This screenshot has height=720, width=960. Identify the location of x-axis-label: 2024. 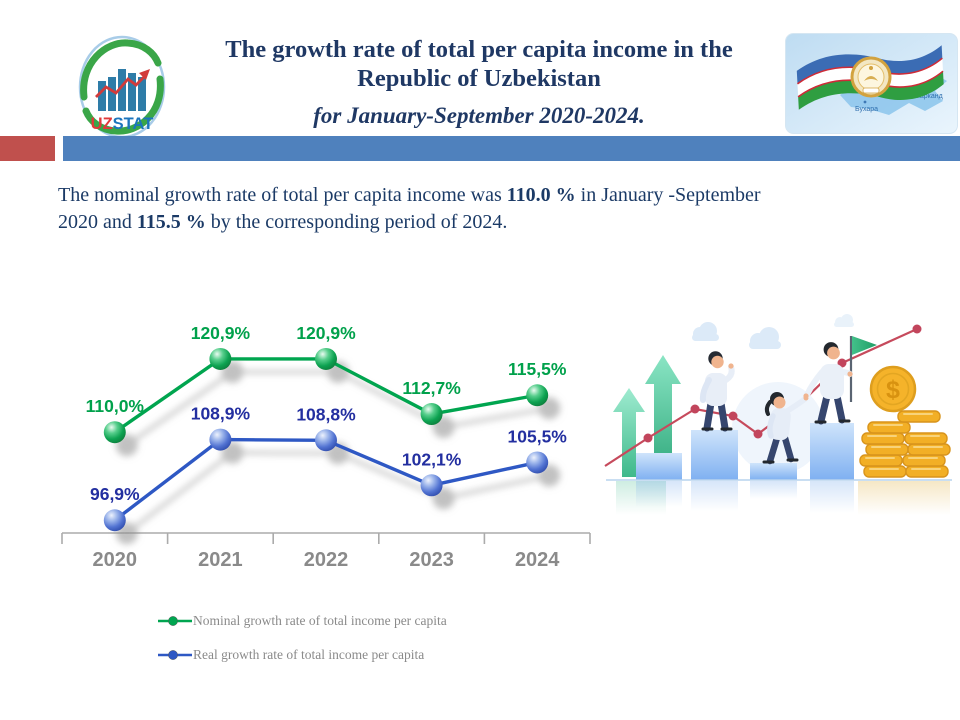
(537, 560).